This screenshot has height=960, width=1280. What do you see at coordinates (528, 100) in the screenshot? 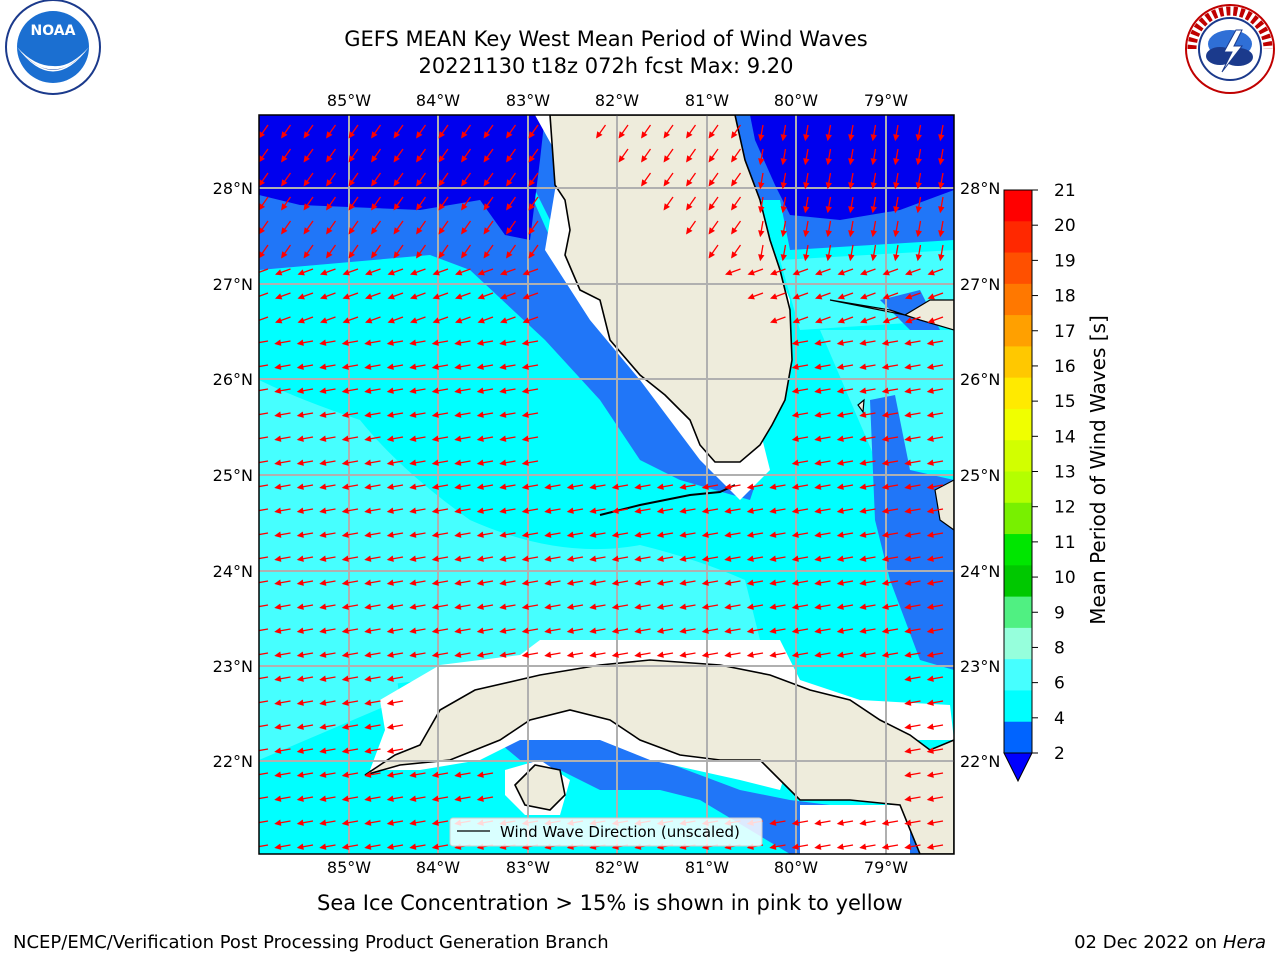
I see `lon-label-top: 83°W` at bounding box center [528, 100].